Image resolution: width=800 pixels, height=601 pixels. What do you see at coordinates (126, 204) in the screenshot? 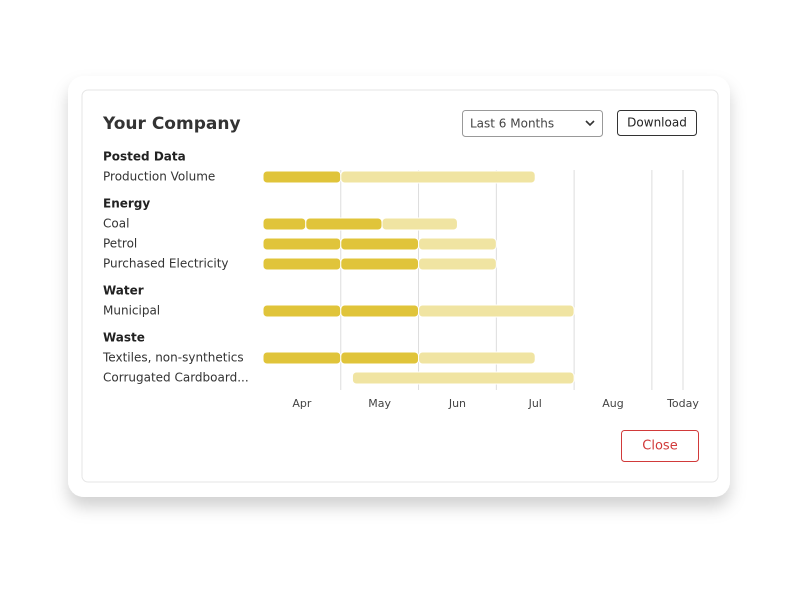
I see `group-label: Energy` at bounding box center [126, 204].